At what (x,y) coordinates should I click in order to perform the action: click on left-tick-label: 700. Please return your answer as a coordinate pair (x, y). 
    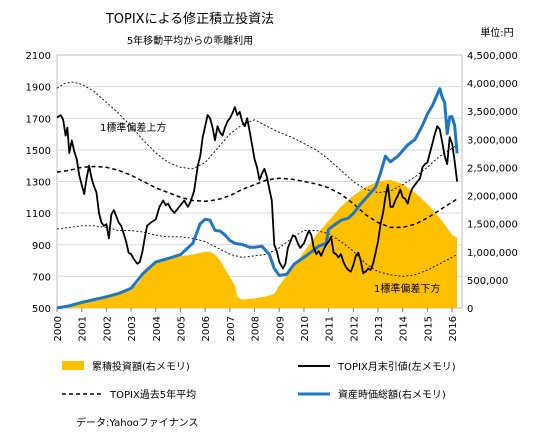
    Looking at the image, I should click on (41, 277).